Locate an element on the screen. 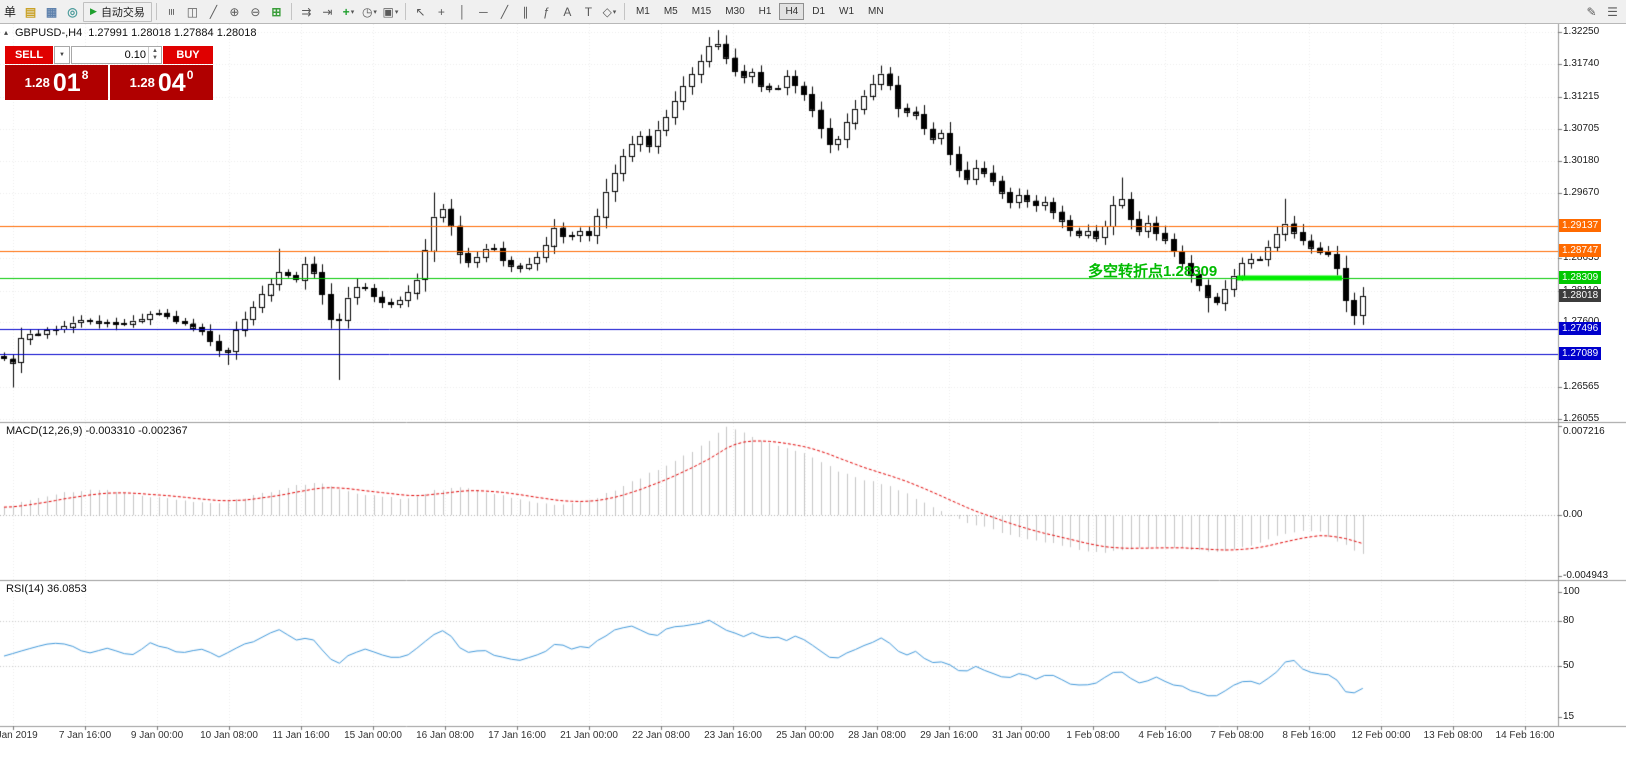 The width and height of the screenshot is (1626, 769). price-axis-tick: 1.26055 is located at coordinates (1581, 418).